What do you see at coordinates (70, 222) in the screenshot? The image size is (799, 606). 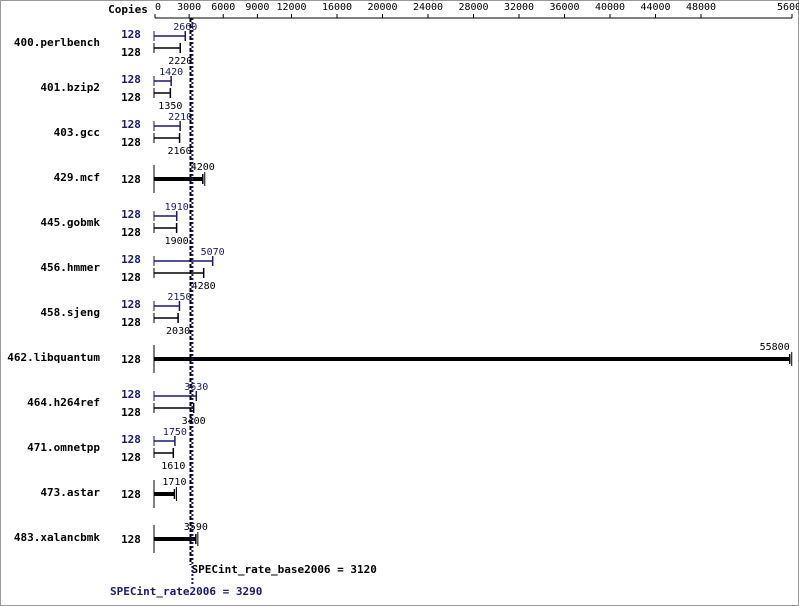 I see `category-label: 445.gobmk` at bounding box center [70, 222].